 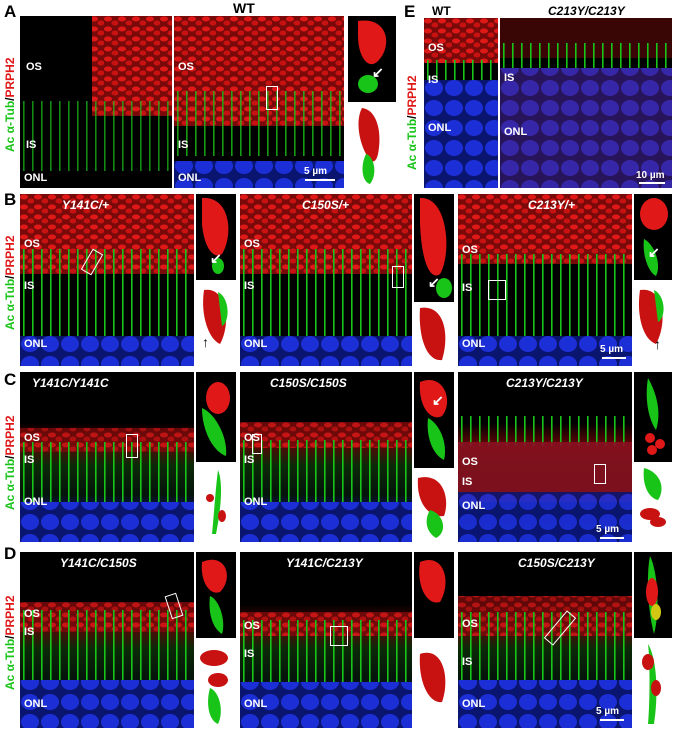 I want to click on inset-3d-d1, so click(x=216, y=684).